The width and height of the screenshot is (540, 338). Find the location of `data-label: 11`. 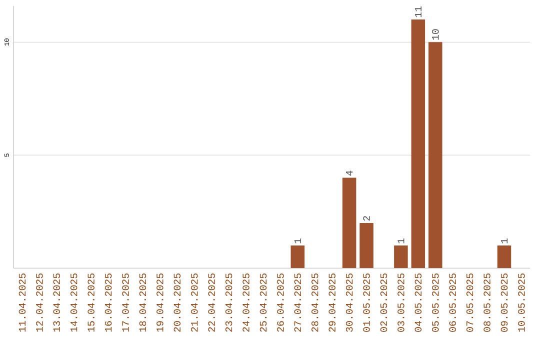

data-label: 11 is located at coordinates (418, 12).